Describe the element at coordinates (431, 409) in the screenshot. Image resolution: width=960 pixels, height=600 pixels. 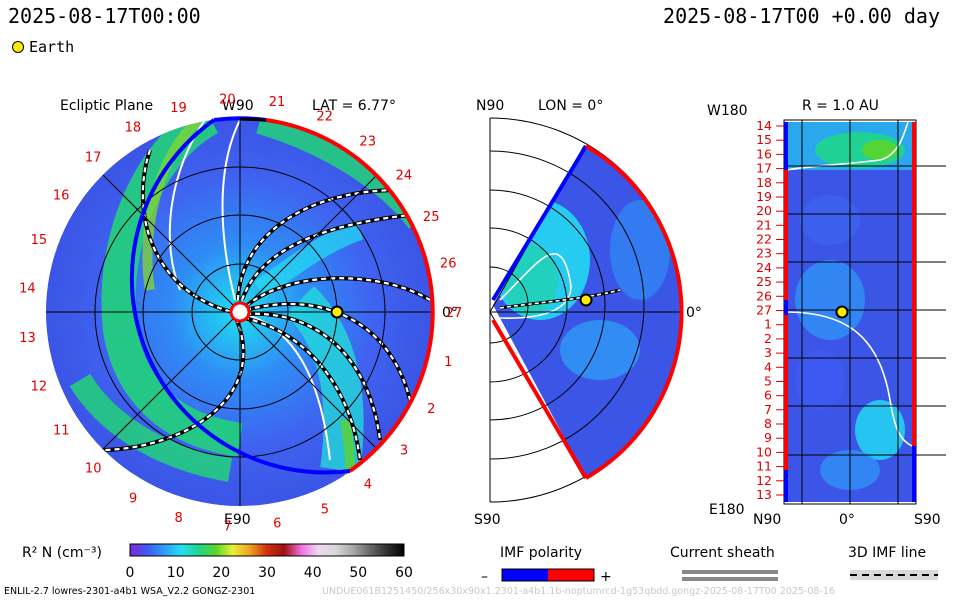
I see `ecliptic-ring-label: 2` at that location.